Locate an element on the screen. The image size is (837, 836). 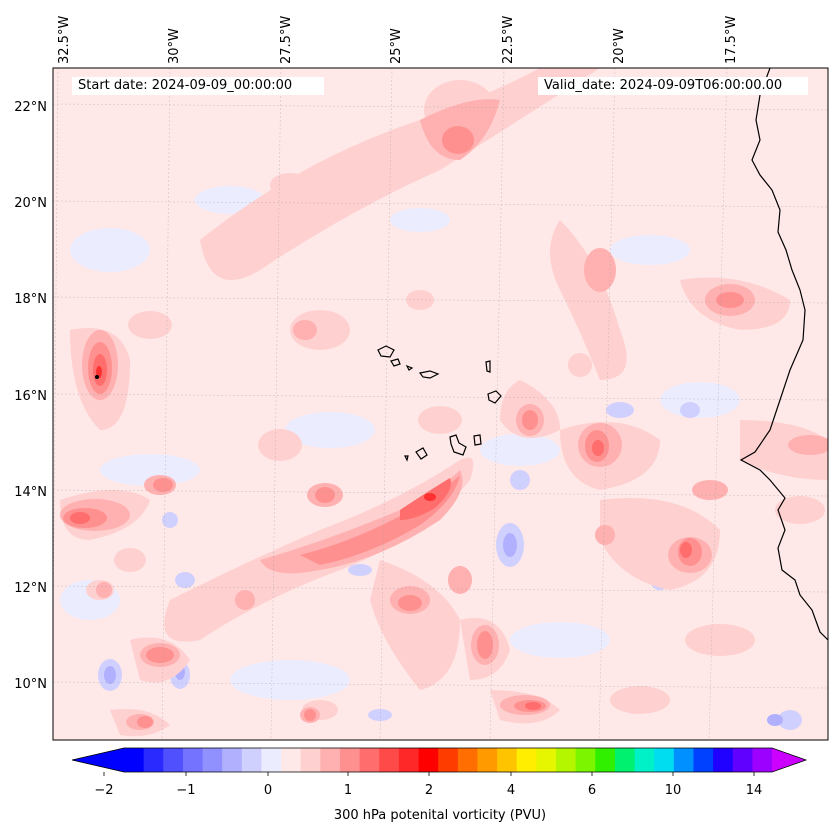
colorbar-tick-label: 14 is located at coordinates (754, 790).